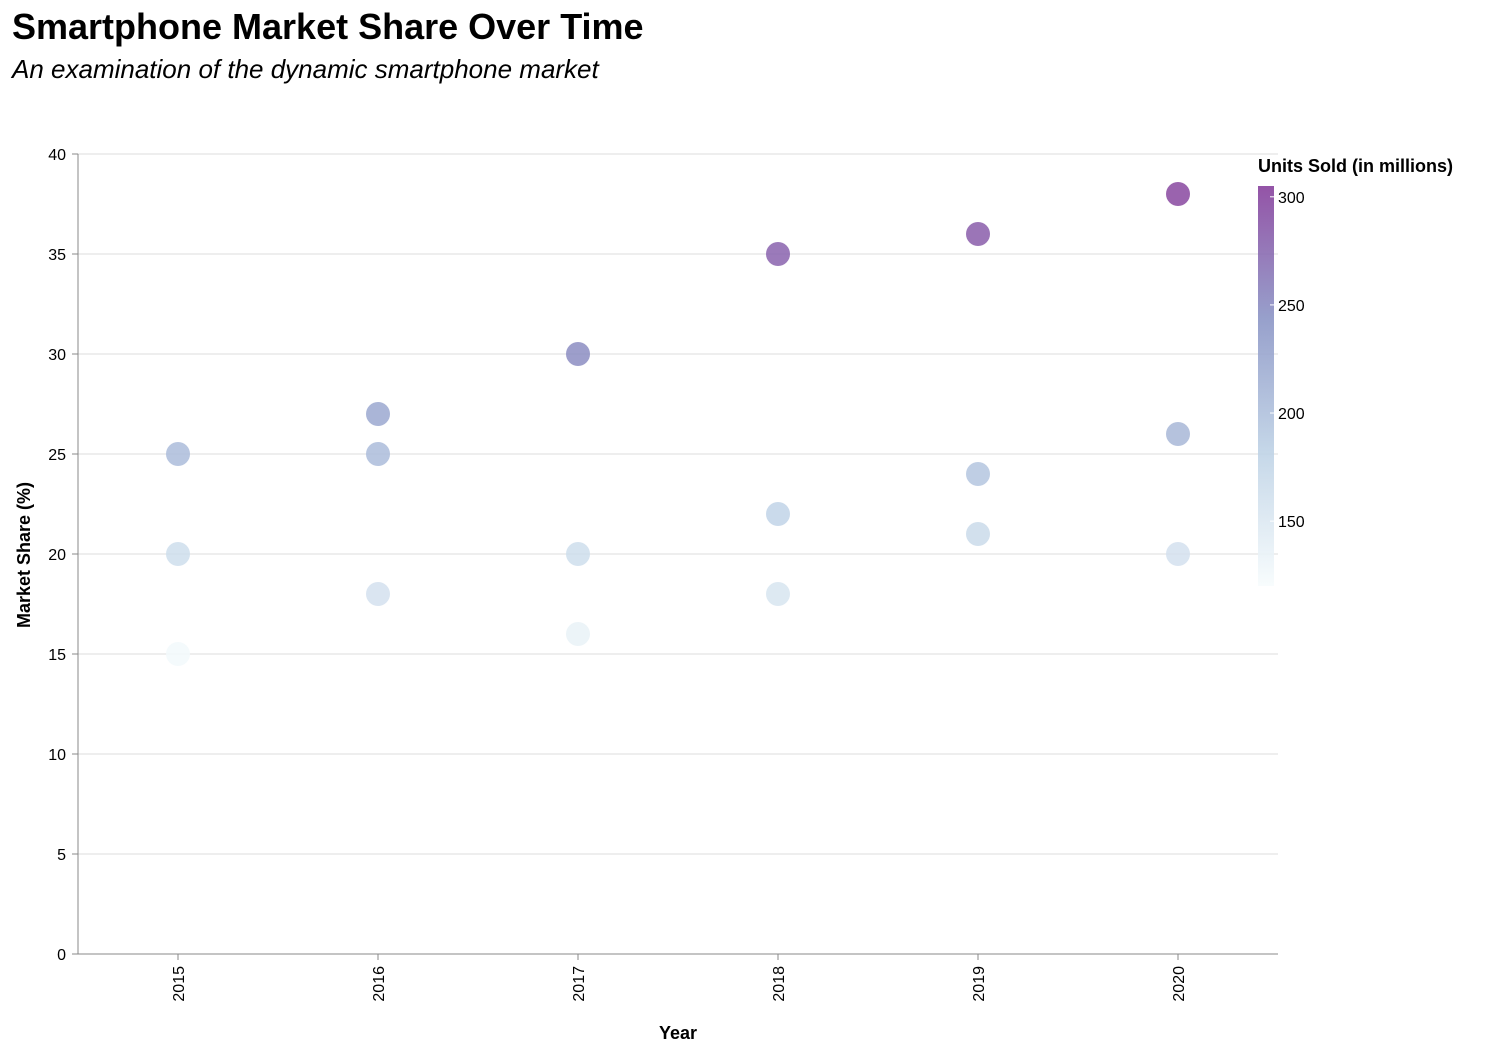  What do you see at coordinates (57, 655) in the screenshot?
I see `y-tick-label: 15` at bounding box center [57, 655].